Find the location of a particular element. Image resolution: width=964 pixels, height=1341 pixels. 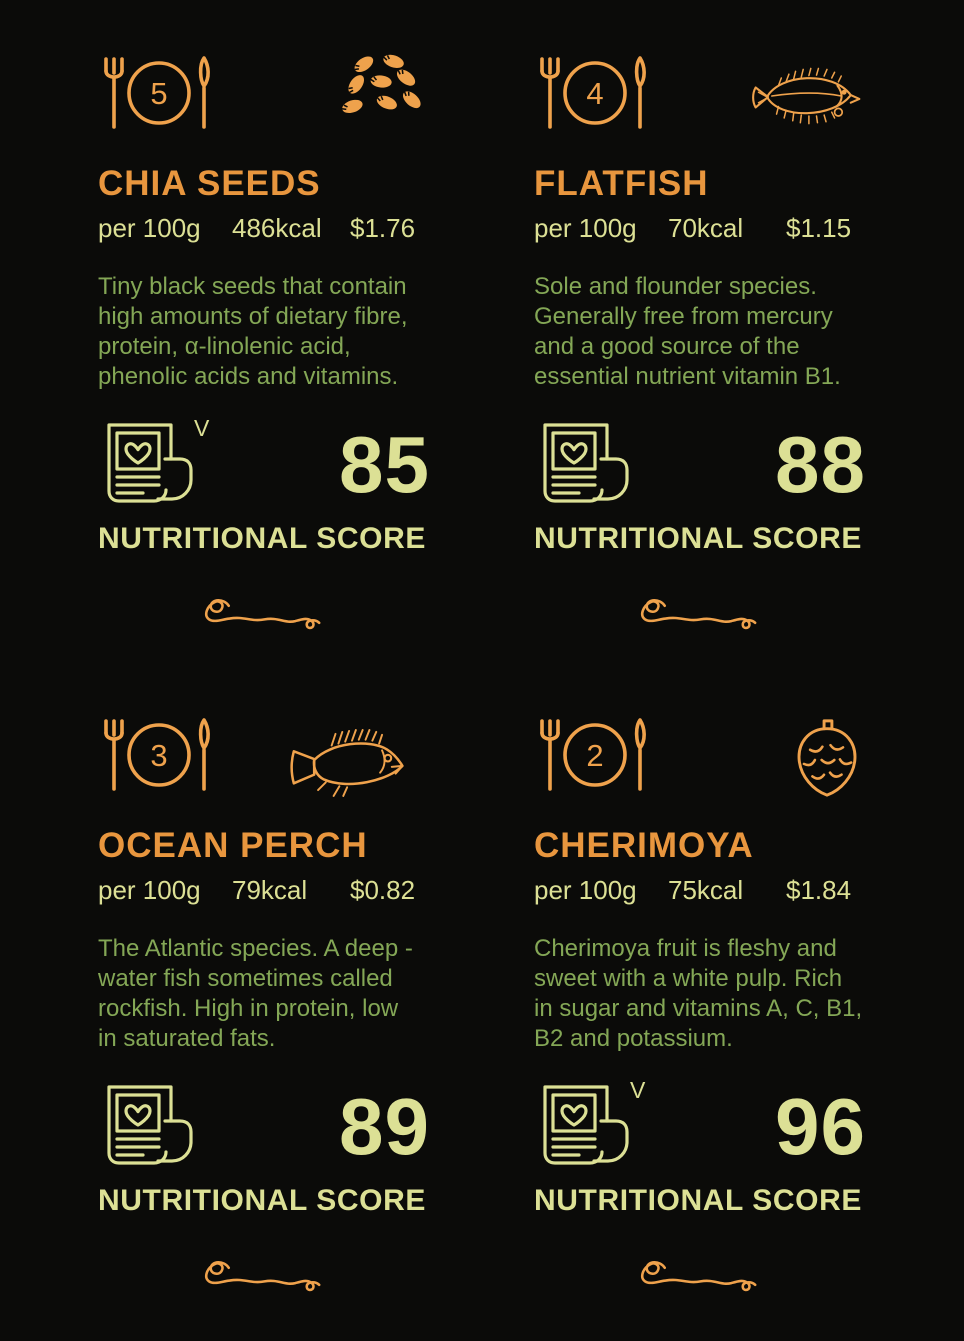

ocean-perch-icon is located at coordinates (347, 763).